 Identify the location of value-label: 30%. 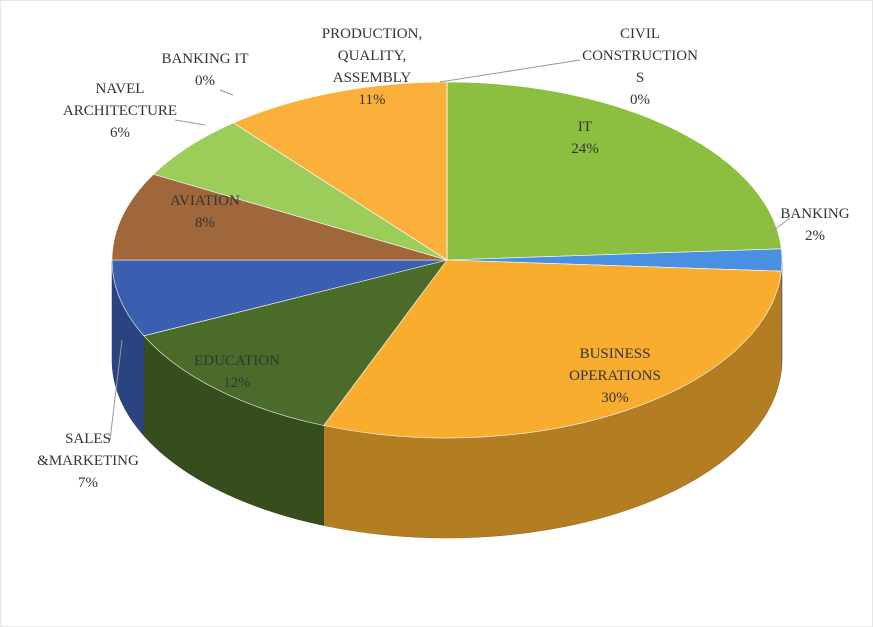
(615, 398).